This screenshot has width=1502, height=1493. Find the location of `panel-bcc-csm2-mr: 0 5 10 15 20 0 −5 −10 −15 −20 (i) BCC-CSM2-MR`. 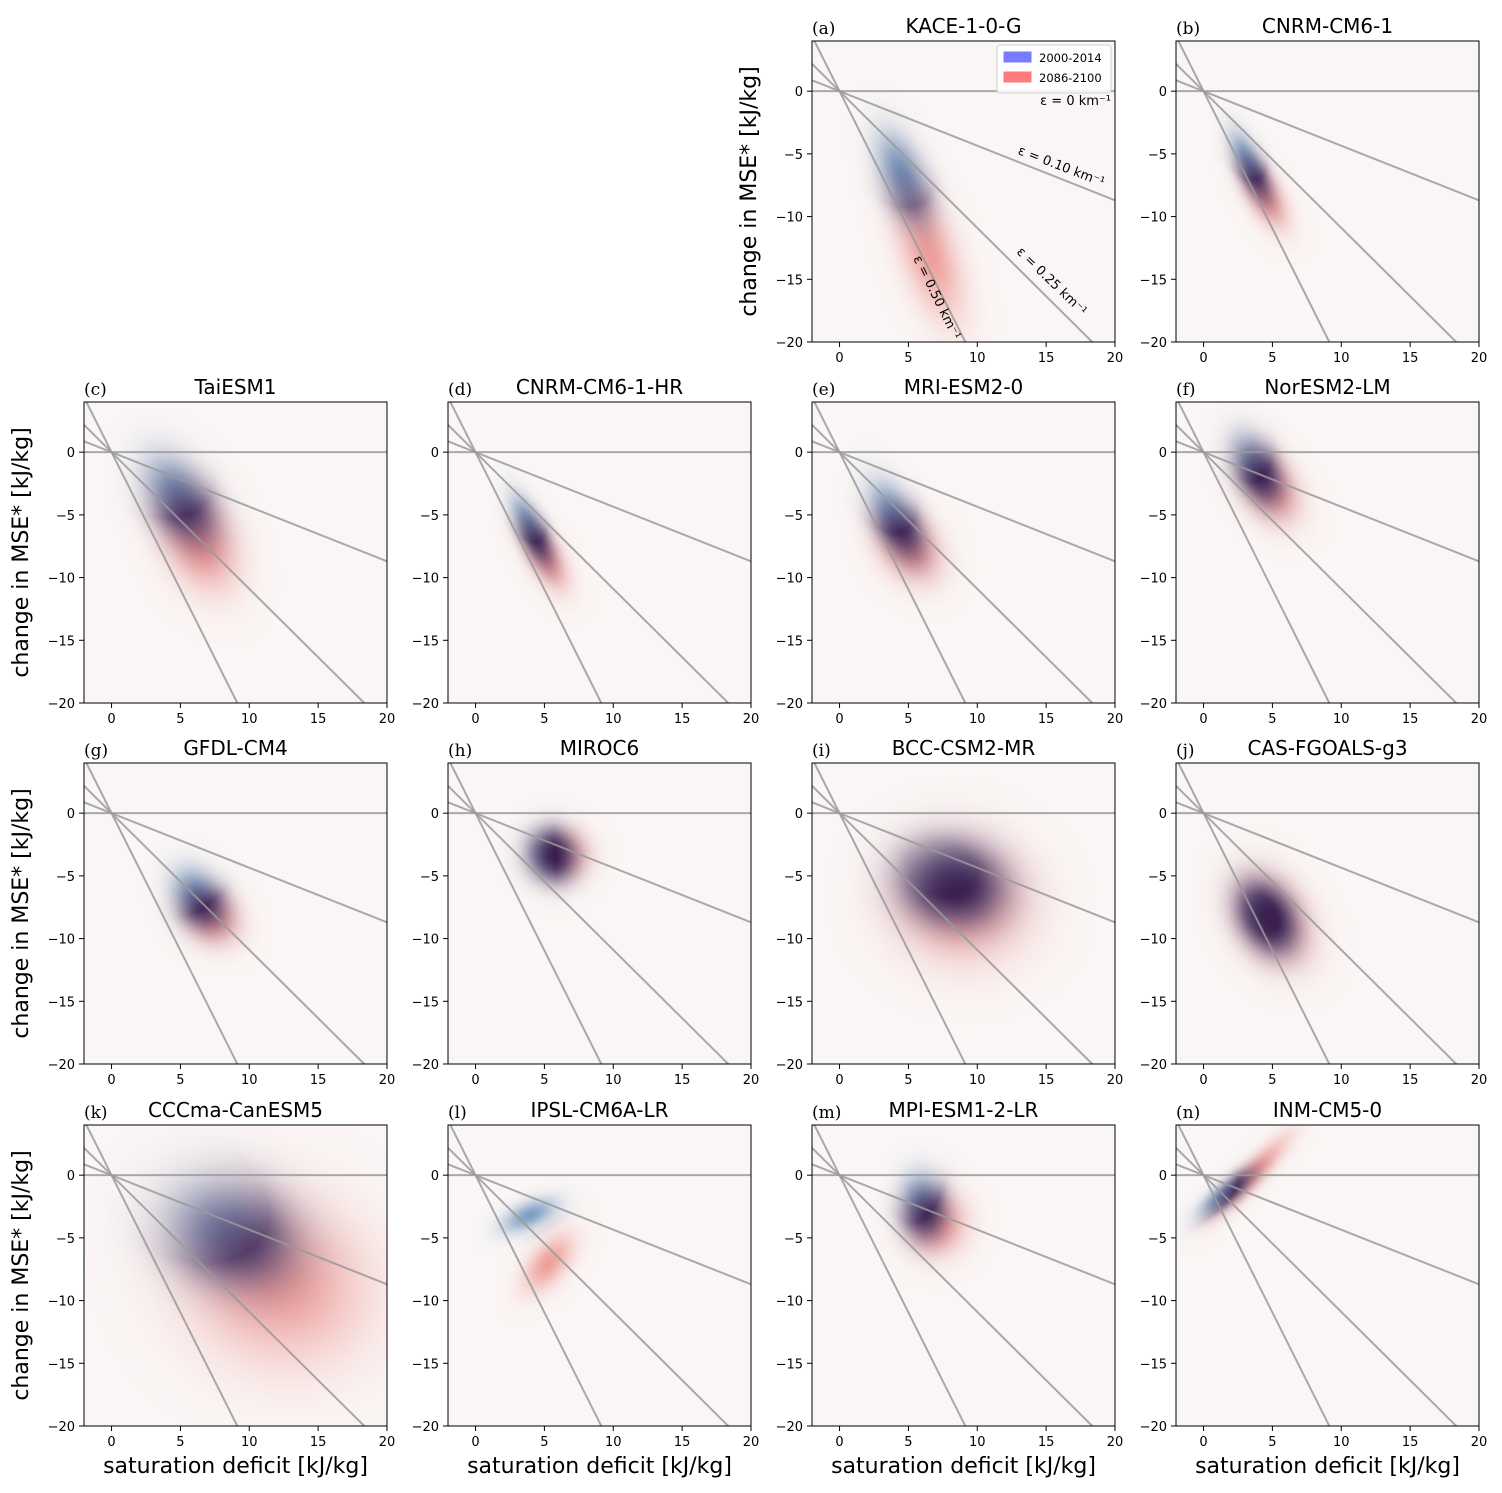

panel-bcc-csm2-mr: 0 5 10 15 20 0 −5 −10 −15 −20 (i) BCC-CSM2-MR is located at coordinates (950, 912).